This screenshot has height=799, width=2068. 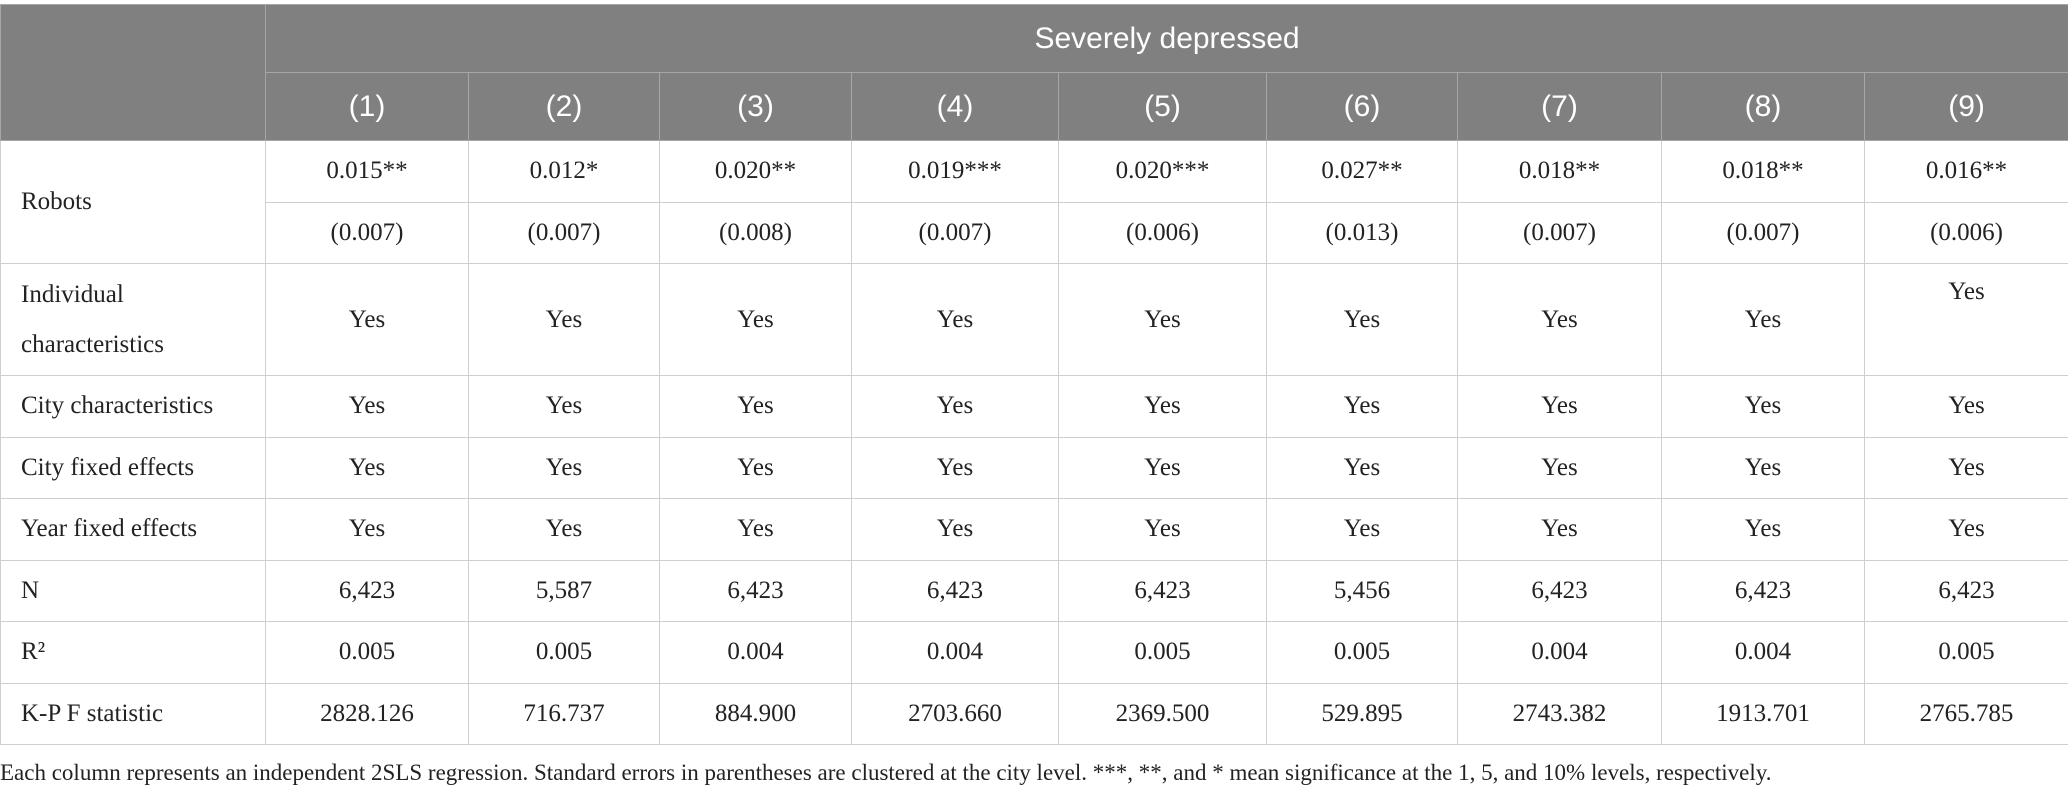 What do you see at coordinates (1166, 38) in the screenshot?
I see `header-title: Severely depressed` at bounding box center [1166, 38].